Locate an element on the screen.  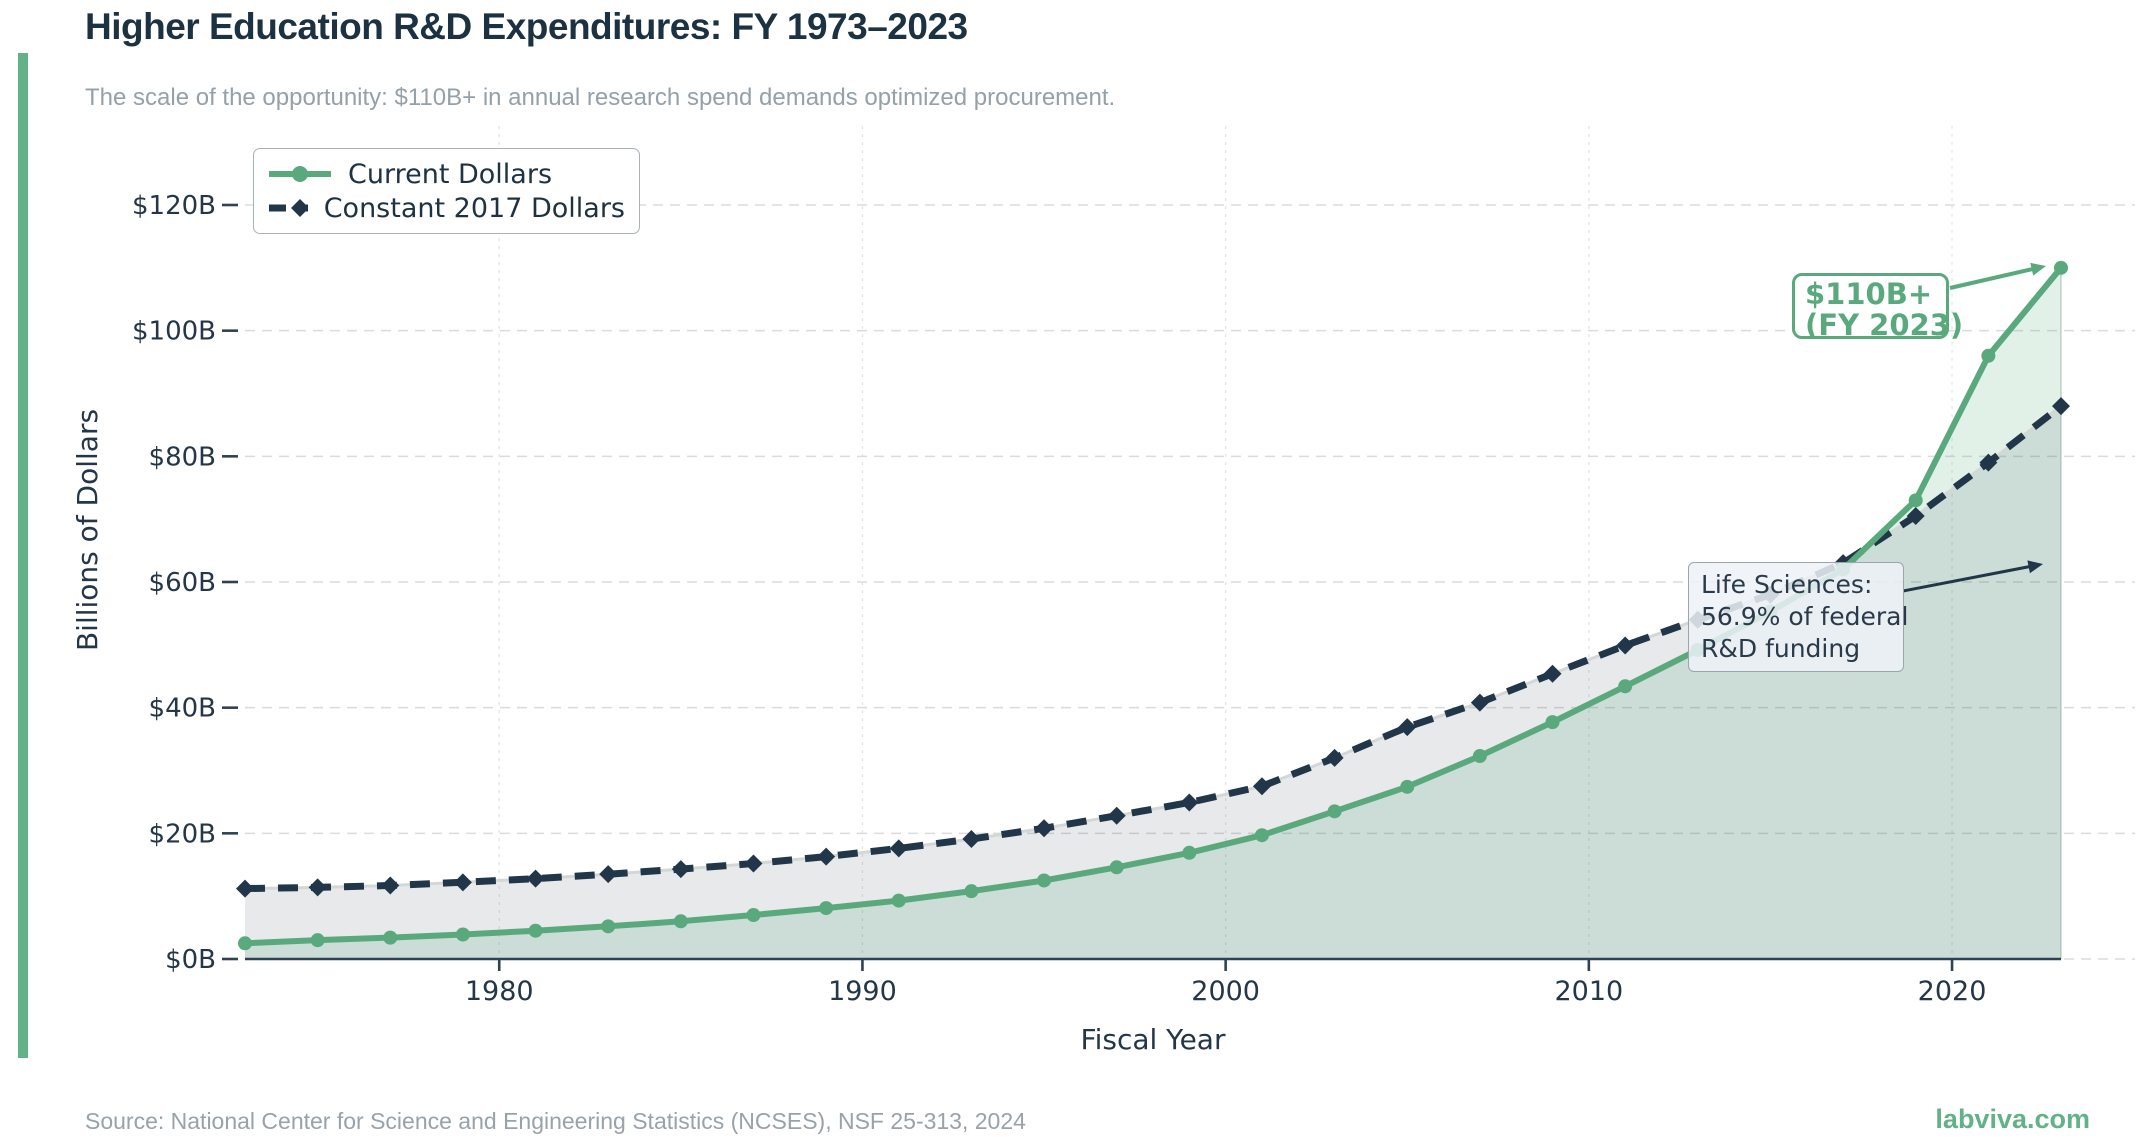
y-tick-label: $40B is located at coordinates (182, 709).